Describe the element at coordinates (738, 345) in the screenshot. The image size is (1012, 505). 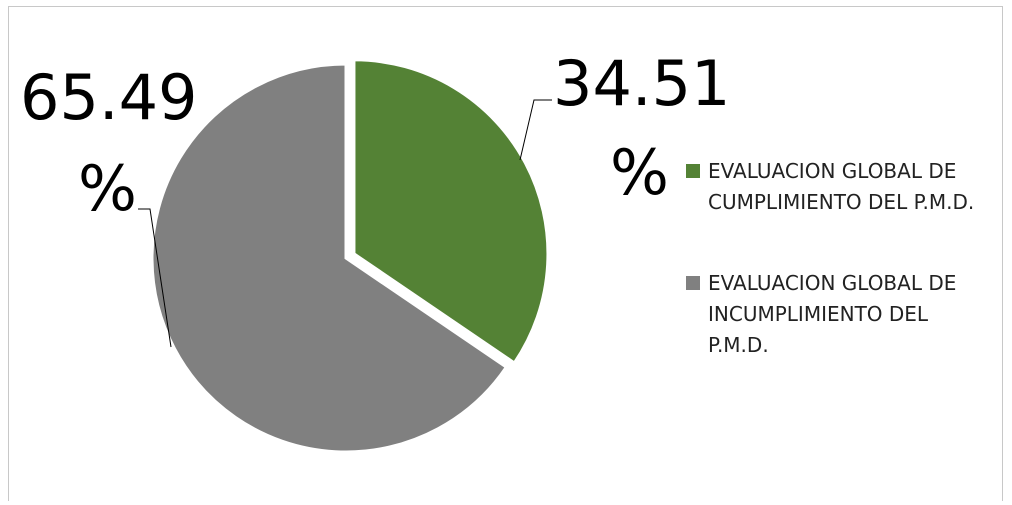
I see `legend-label-2-line-3: P.M.D.` at that location.